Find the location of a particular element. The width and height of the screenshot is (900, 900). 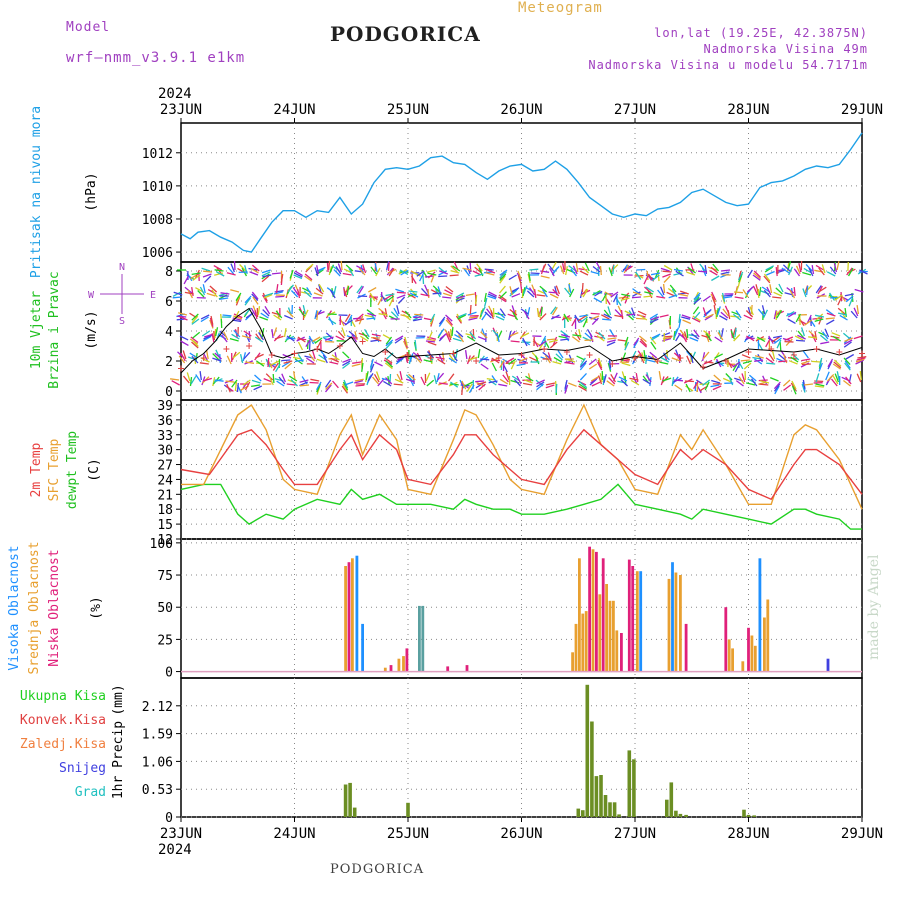

precip-legend-snow: Snijeg is located at coordinates (82, 768).